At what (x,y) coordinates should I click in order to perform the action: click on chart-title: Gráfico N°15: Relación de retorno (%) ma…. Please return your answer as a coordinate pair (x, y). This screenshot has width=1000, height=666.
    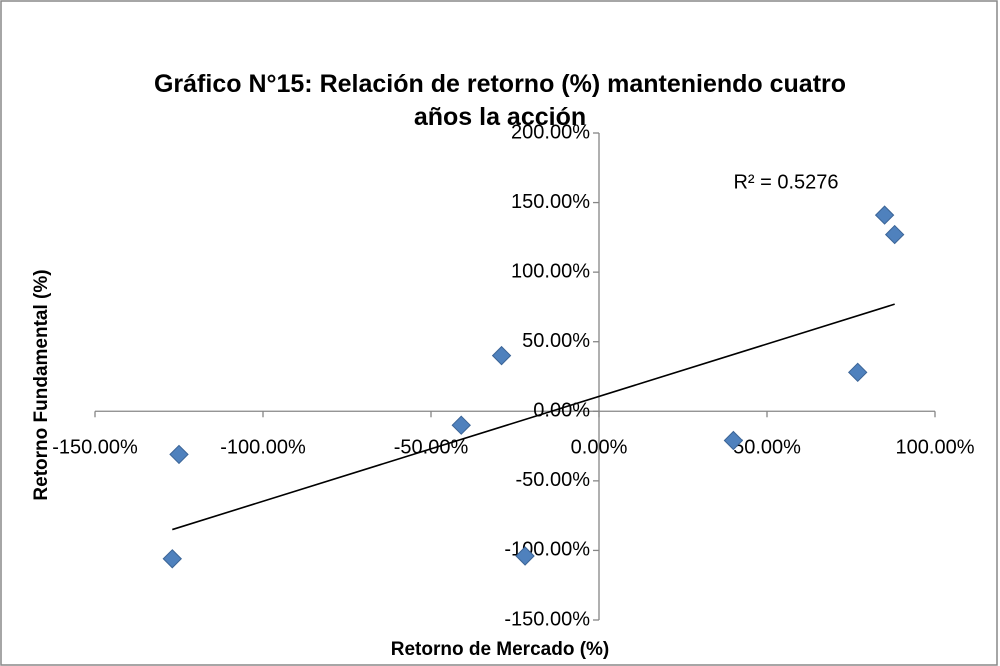
    Looking at the image, I should click on (500, 100).